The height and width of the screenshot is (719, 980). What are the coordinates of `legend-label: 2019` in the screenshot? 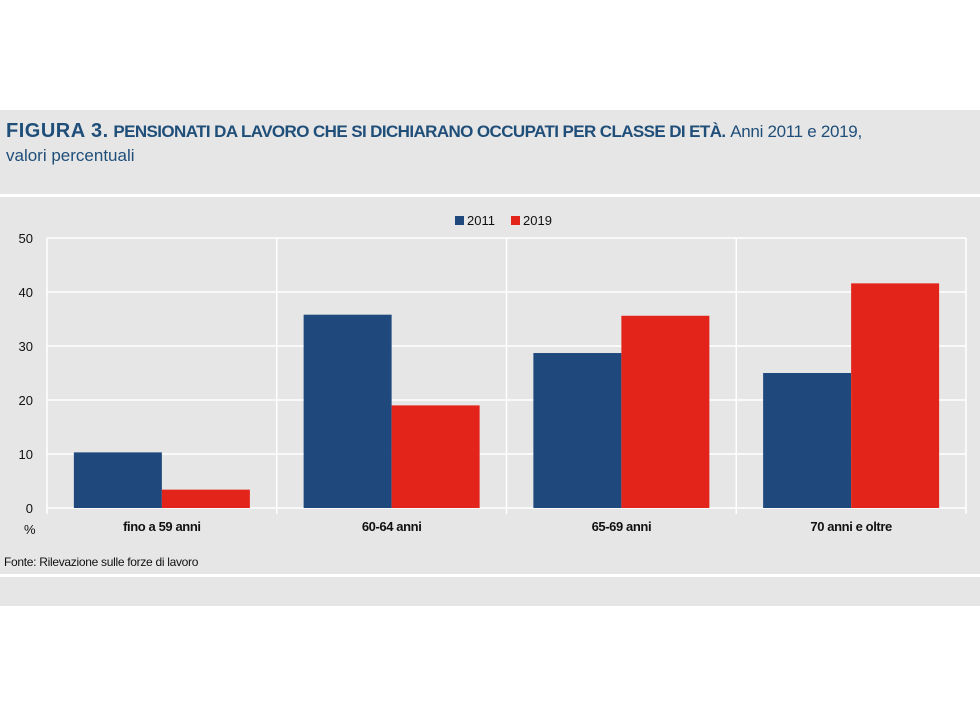 It's located at (537, 220).